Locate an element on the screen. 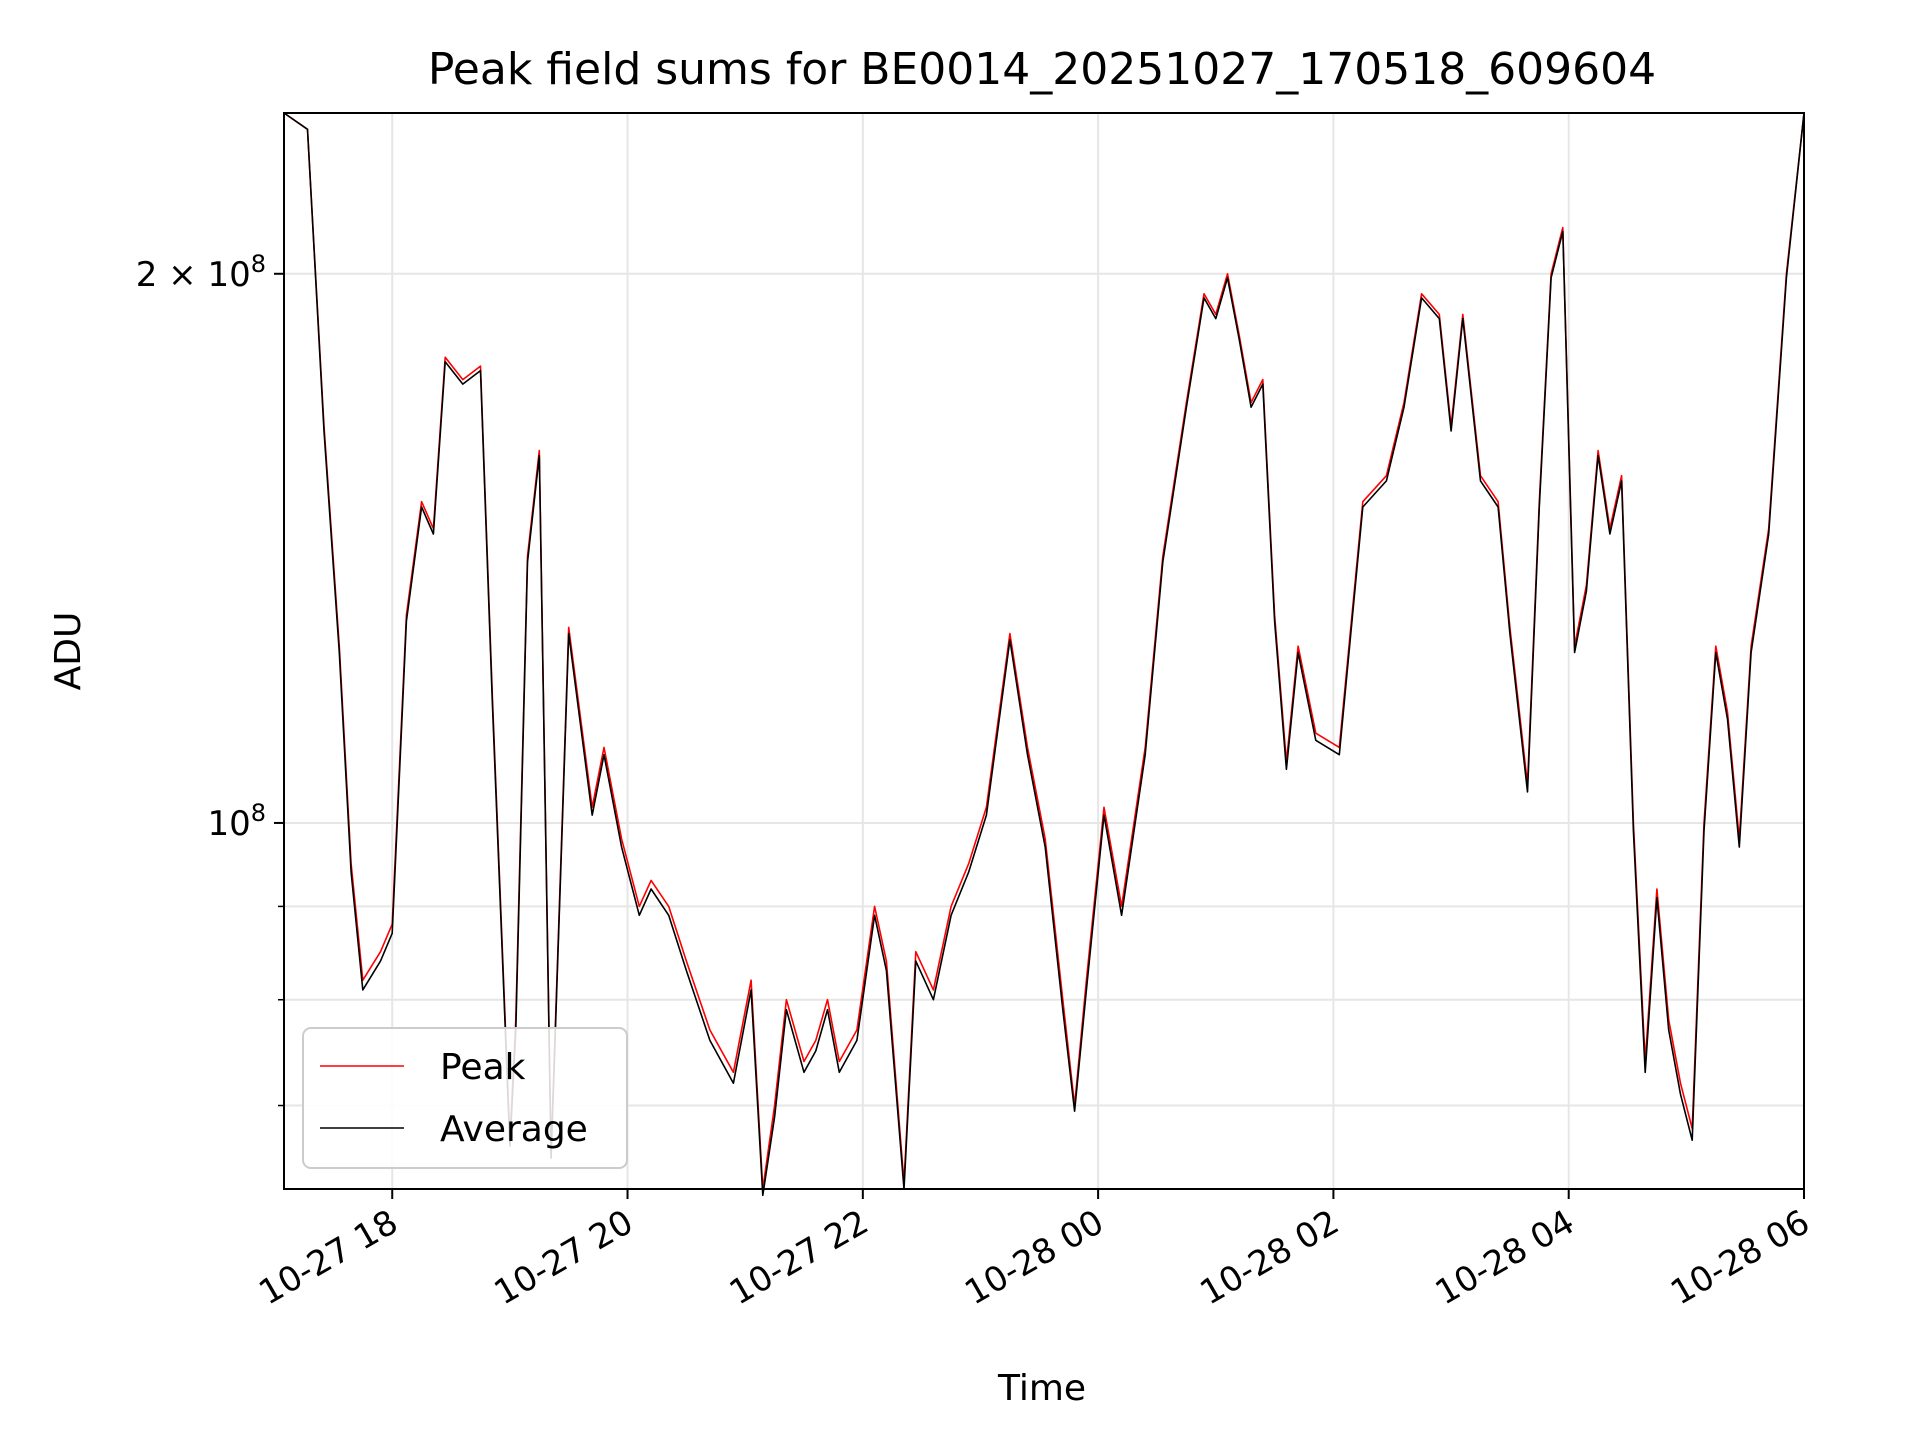  y-tick-label: 108 is located at coordinates (236, 821).